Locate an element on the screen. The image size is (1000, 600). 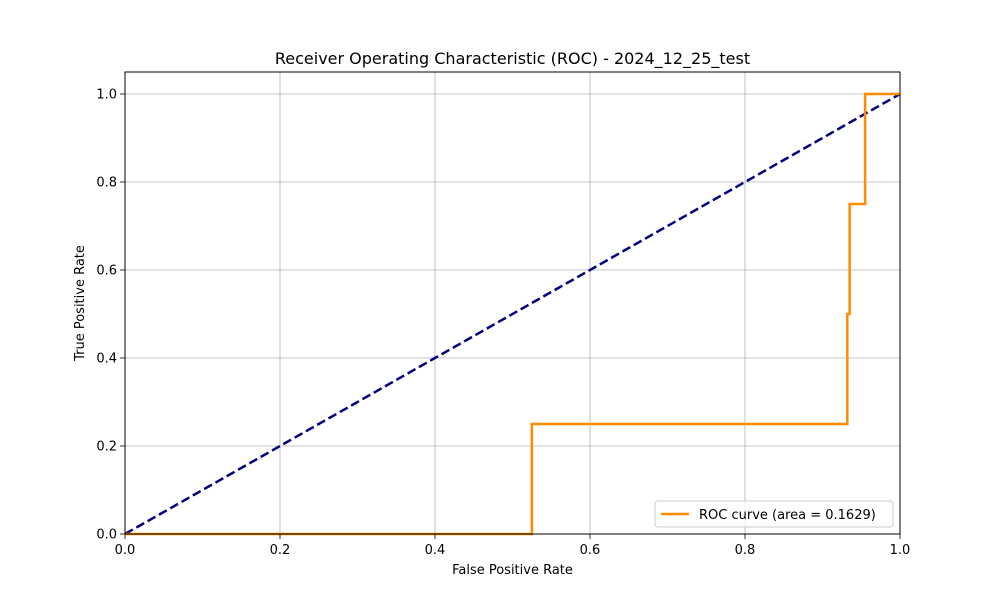
legend-box is located at coordinates (774, 514).